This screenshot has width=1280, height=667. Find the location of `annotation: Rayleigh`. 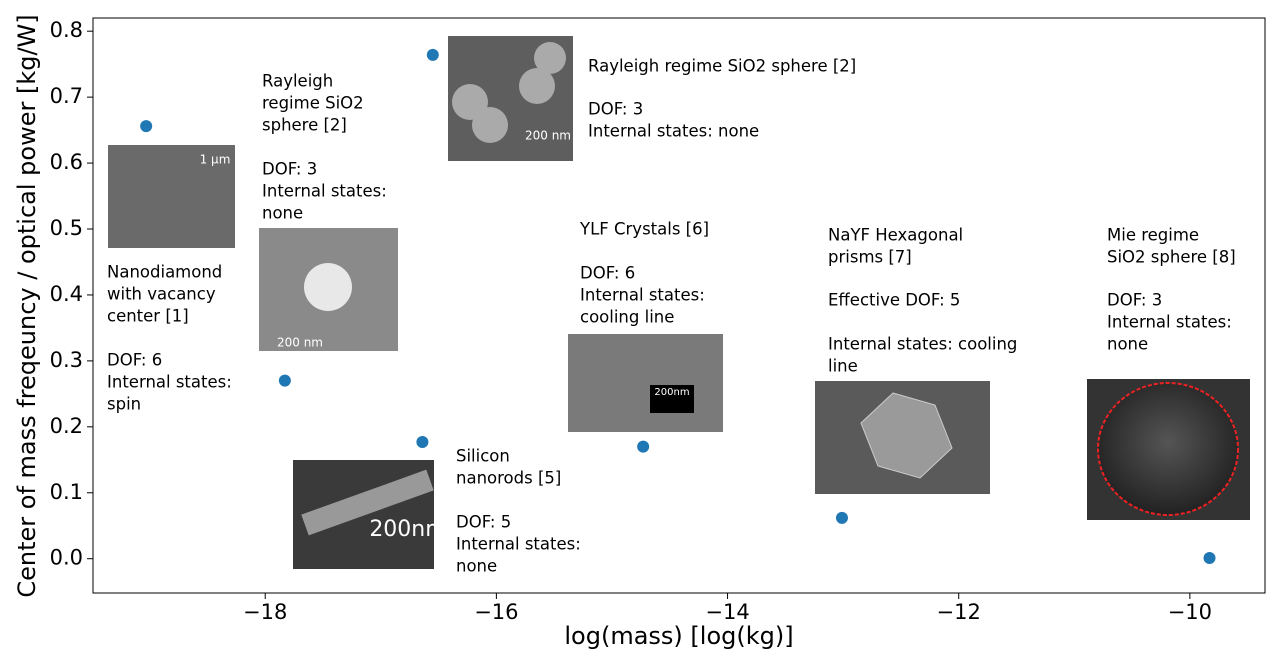

annotation: Rayleigh is located at coordinates (297, 81).